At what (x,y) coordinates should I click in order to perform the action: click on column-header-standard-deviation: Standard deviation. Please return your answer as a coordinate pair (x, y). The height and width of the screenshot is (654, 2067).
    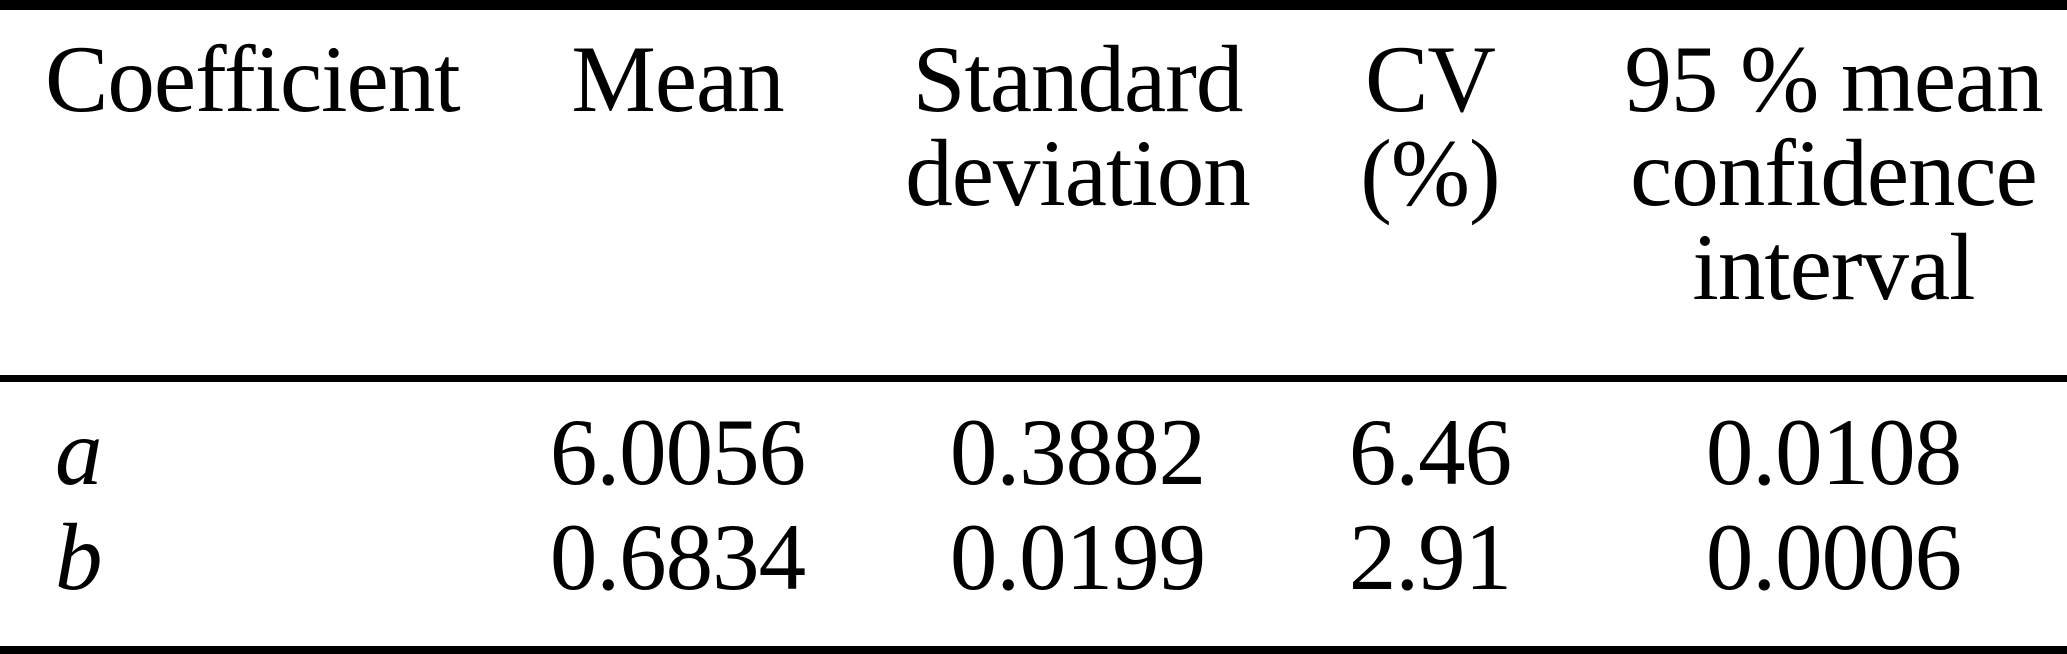
    Looking at the image, I should click on (1078, 126).